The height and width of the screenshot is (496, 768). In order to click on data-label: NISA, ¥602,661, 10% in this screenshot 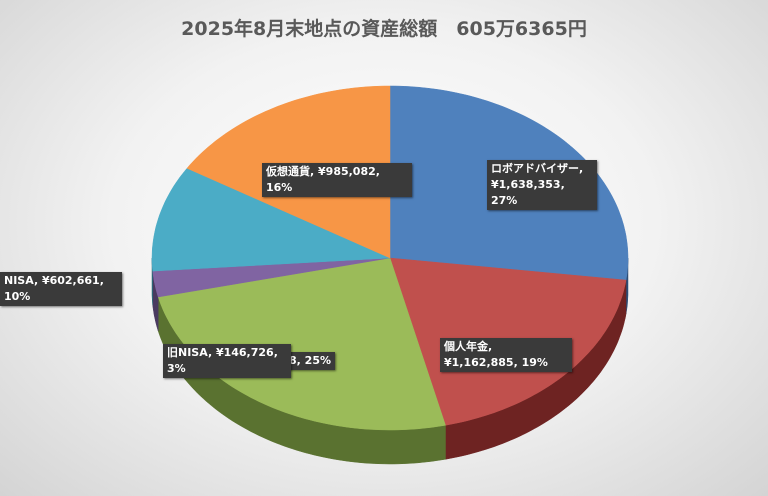, I will do `click(61, 289)`.